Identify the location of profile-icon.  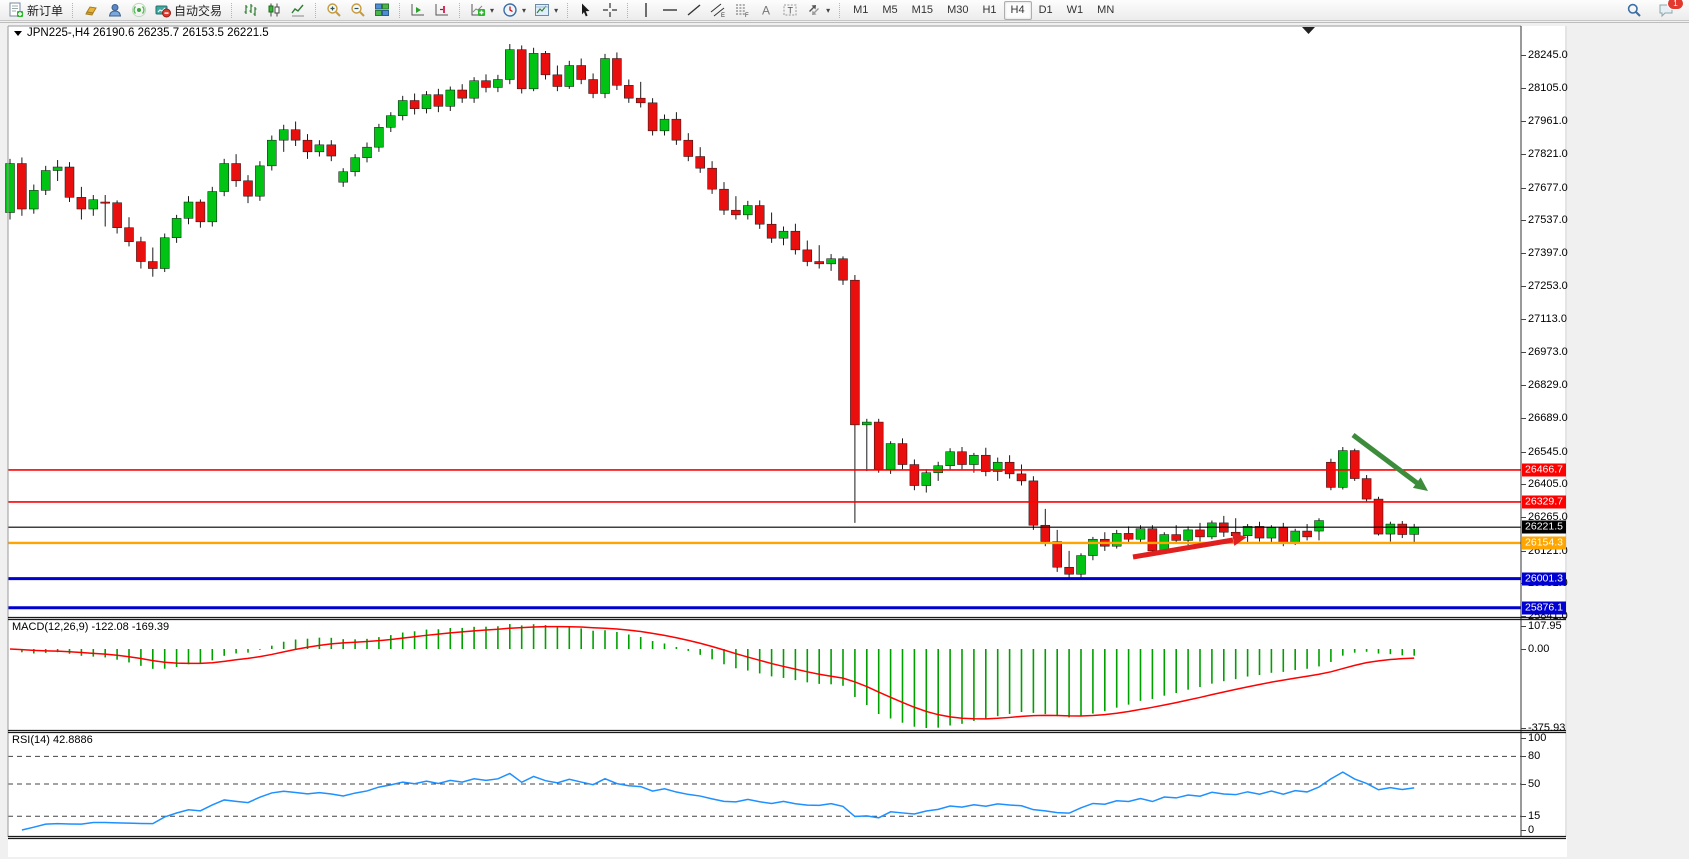
(115, 10).